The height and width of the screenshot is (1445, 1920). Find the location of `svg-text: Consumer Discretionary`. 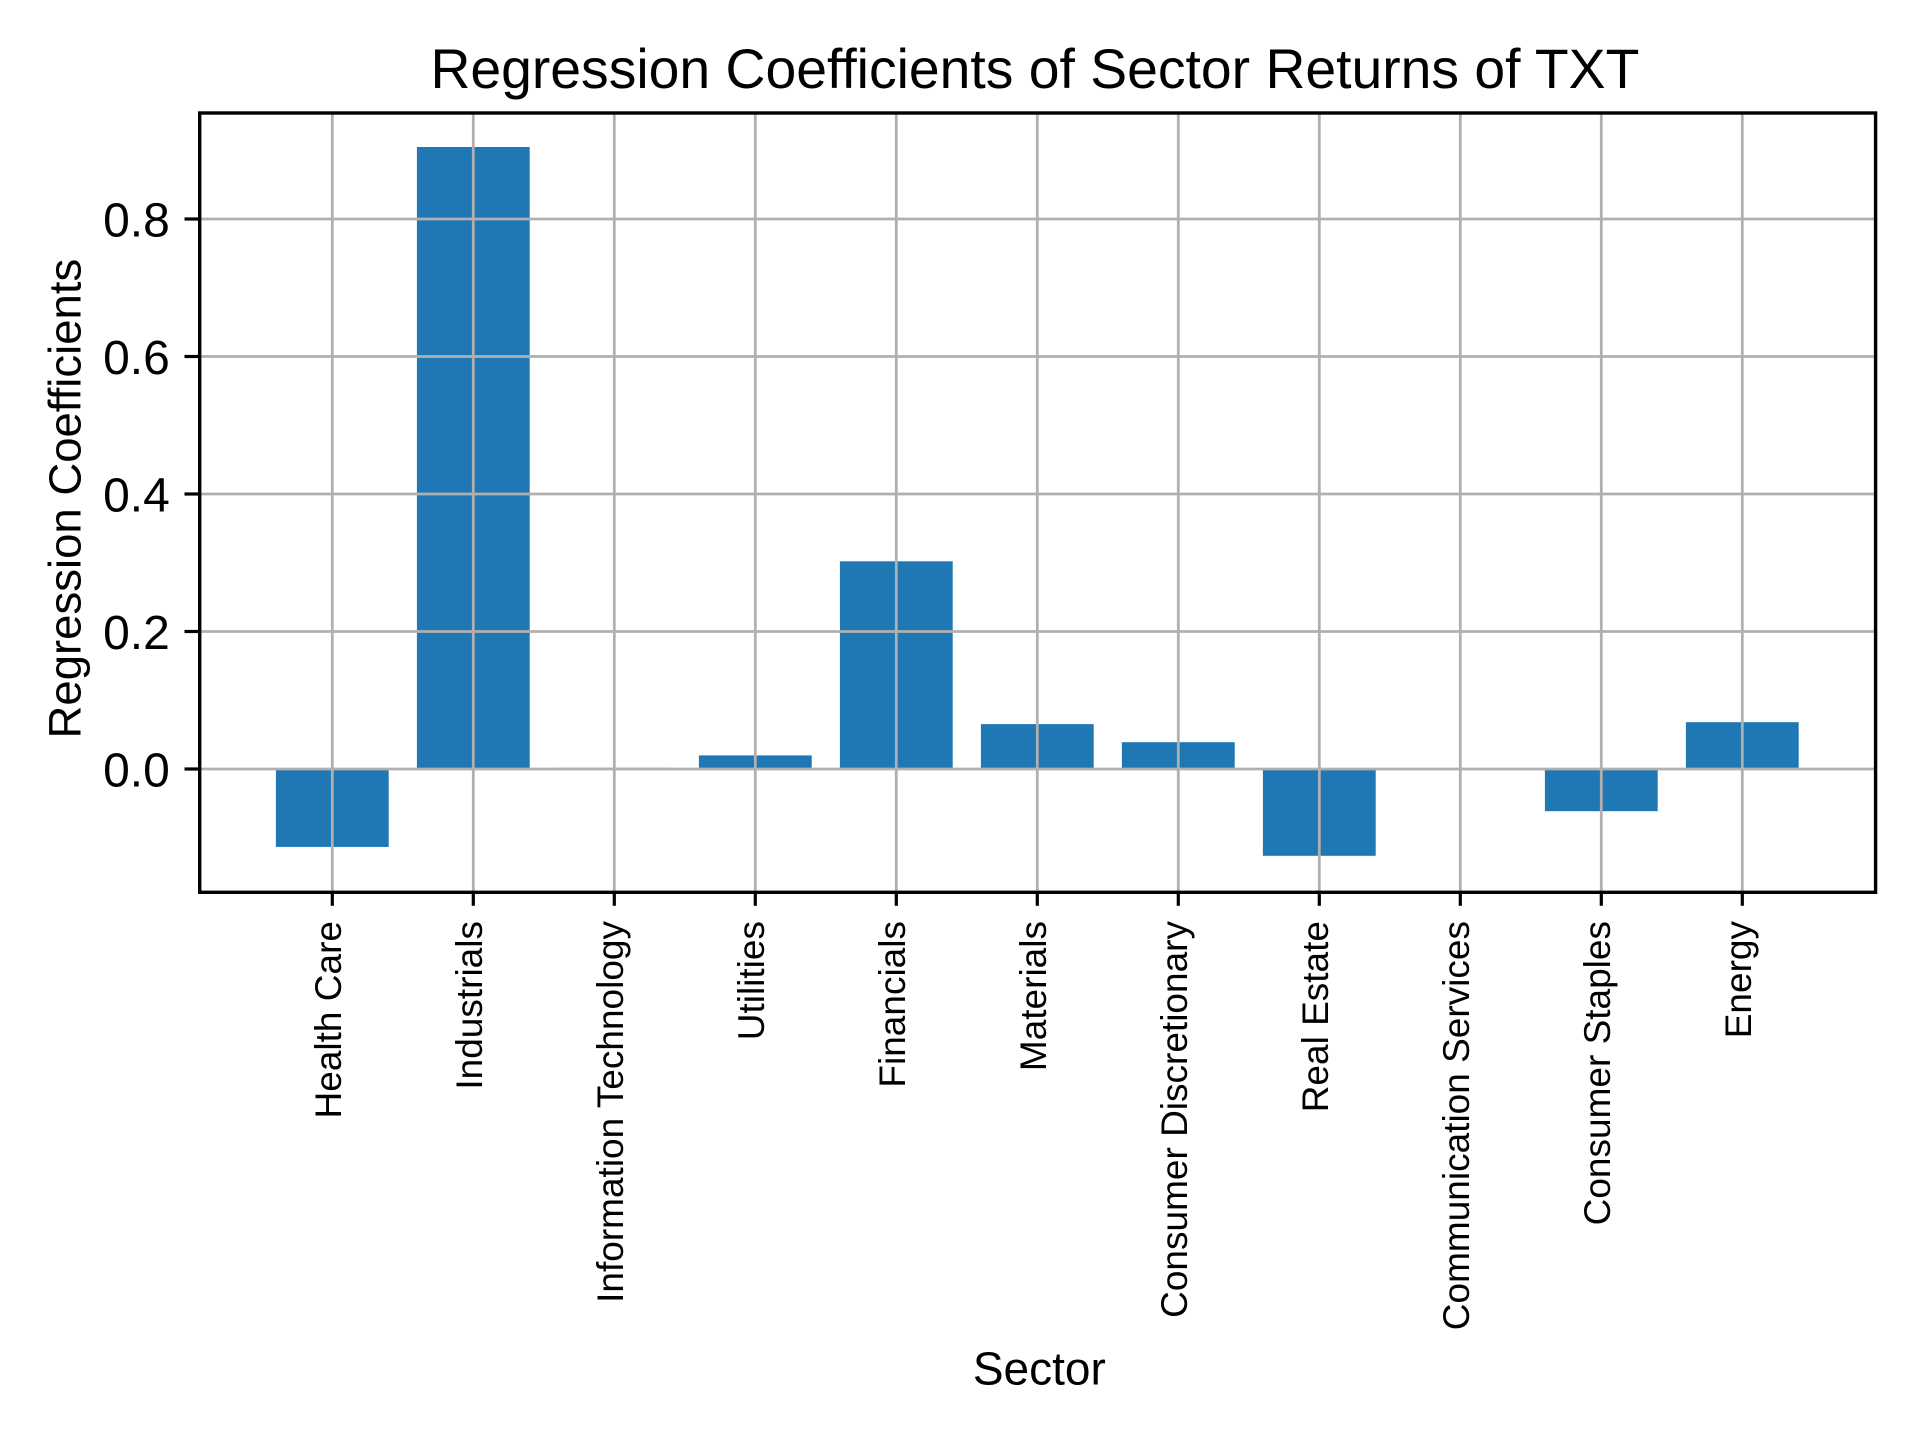

svg-text: Consumer Discretionary is located at coordinates (1174, 1119).